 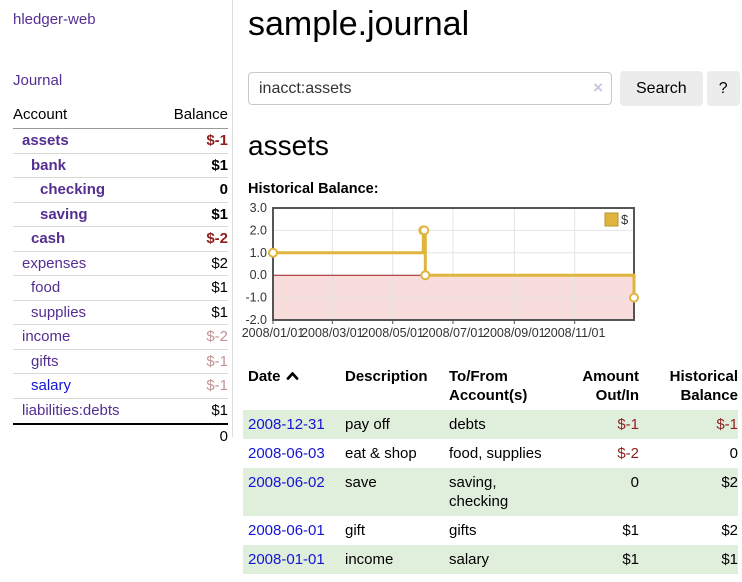 What do you see at coordinates (610, 386) in the screenshot?
I see `column-header-amount: Amount Out/In` at bounding box center [610, 386].